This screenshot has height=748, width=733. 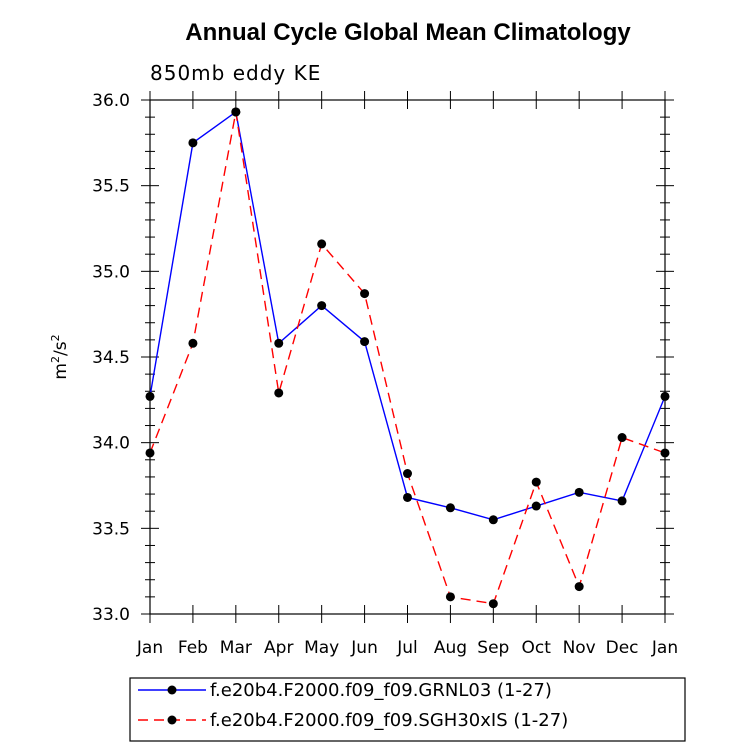 What do you see at coordinates (537, 648) in the screenshot?
I see `x-tick-label: Oct` at bounding box center [537, 648].